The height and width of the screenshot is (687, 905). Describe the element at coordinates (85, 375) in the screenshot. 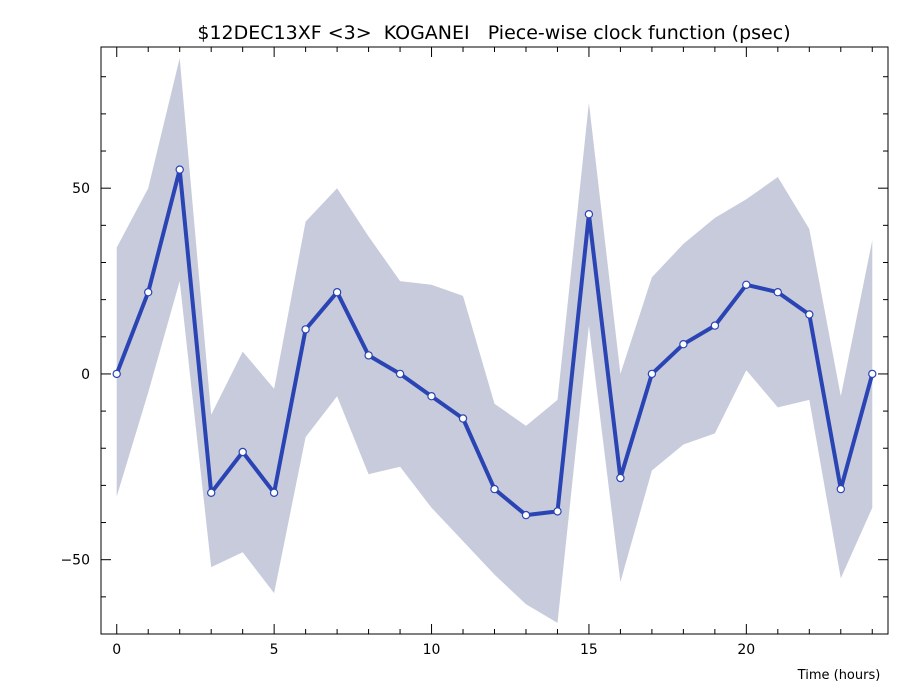

I see `y-tick-label: 0` at that location.